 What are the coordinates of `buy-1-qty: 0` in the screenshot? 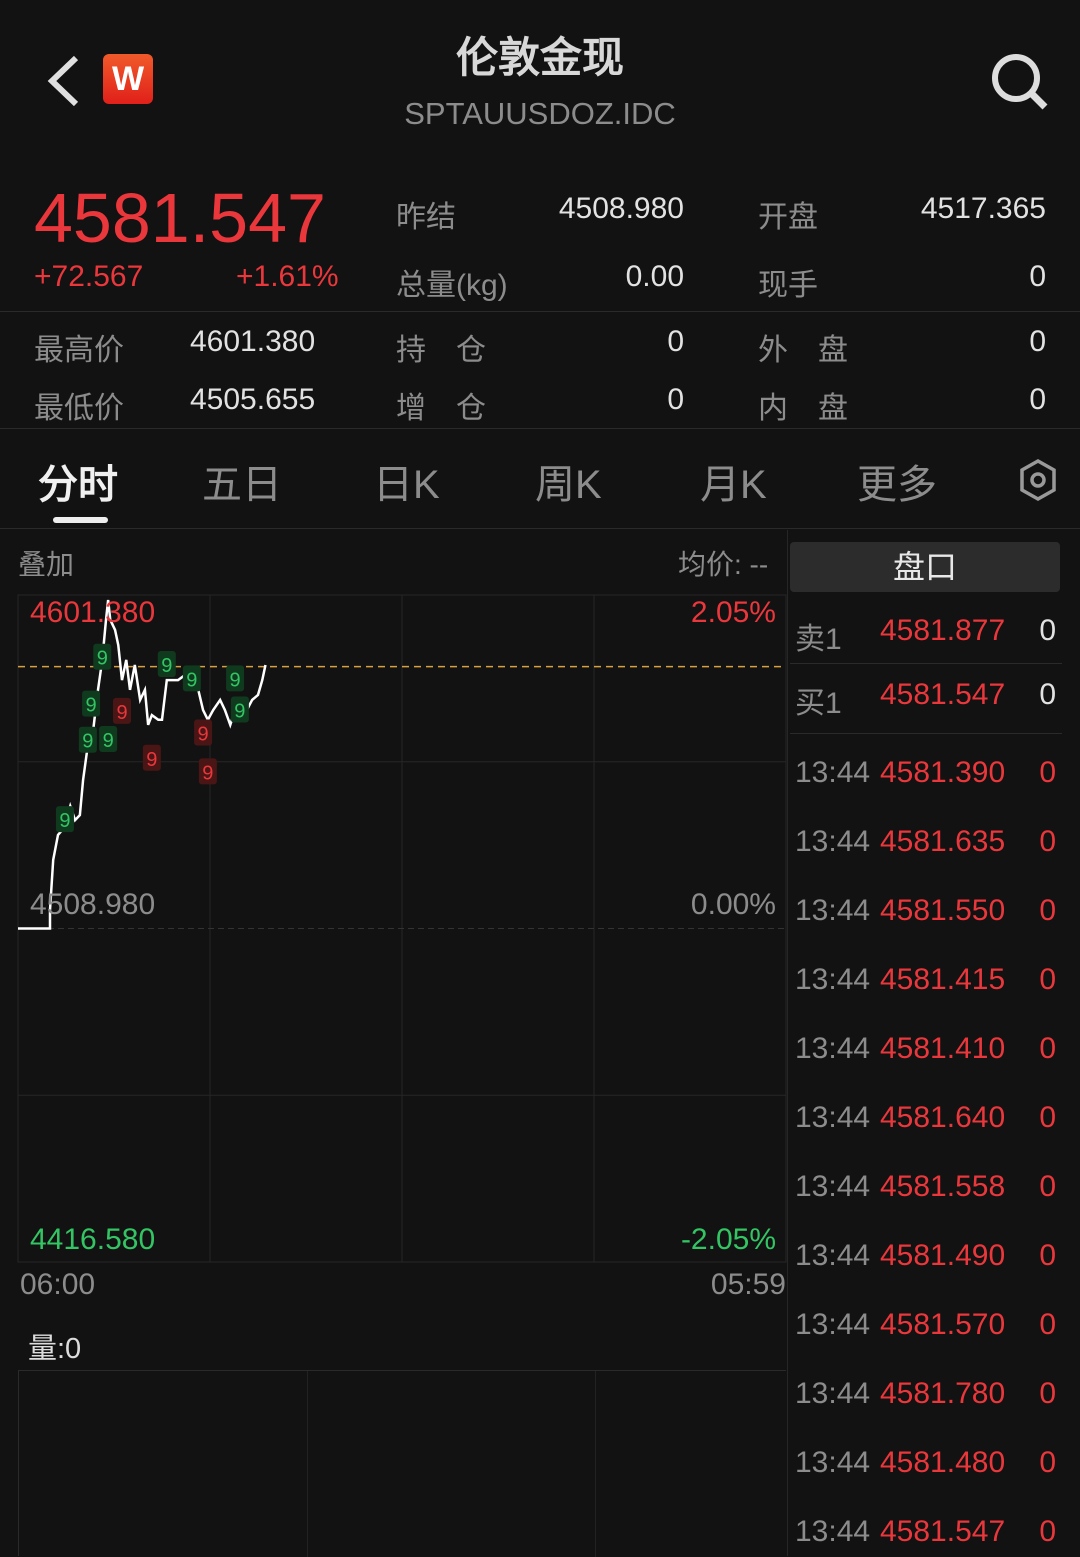 It's located at (1047, 694).